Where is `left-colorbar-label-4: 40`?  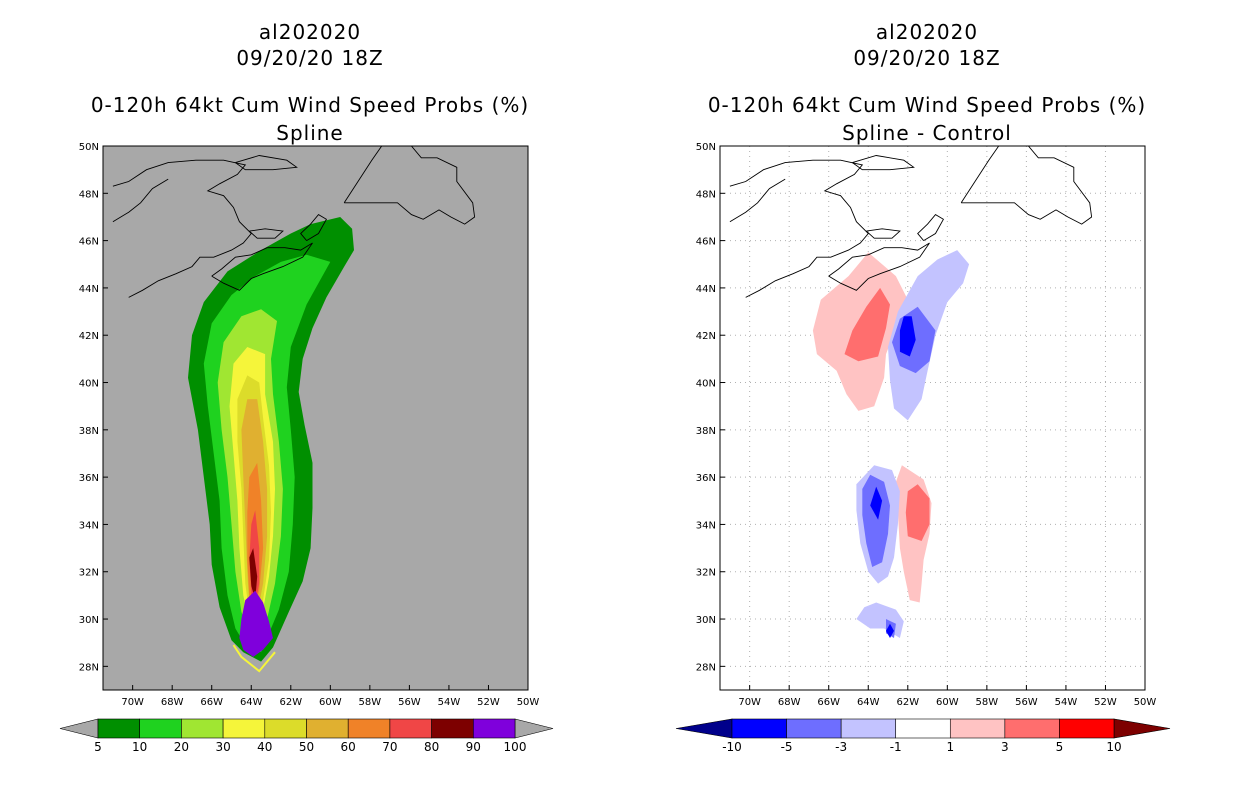 left-colorbar-label-4: 40 is located at coordinates (264, 747).